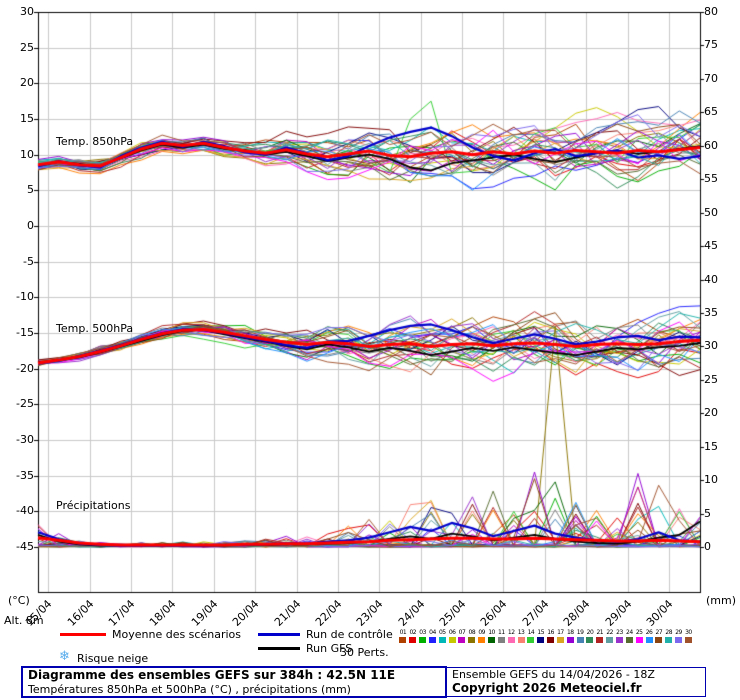 This screenshot has width=740, height=700. I want to click on pert-legend-item: 29, so click(679, 636).